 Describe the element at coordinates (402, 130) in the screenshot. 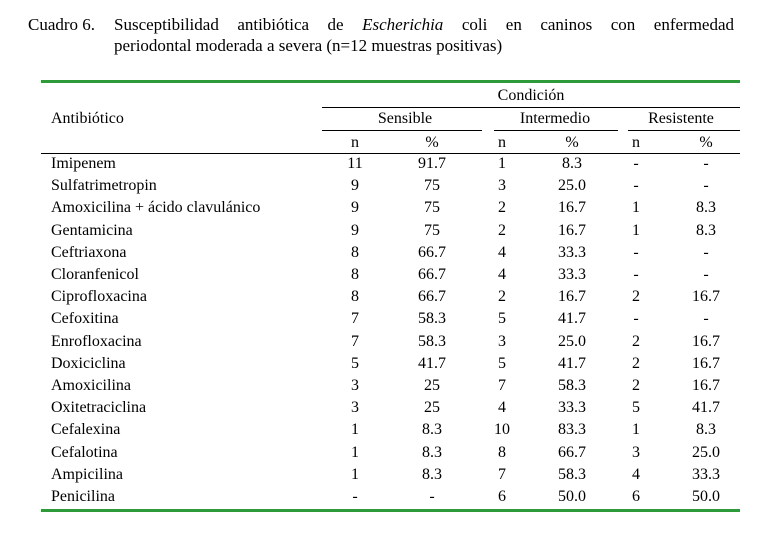

I see `sensible-underline` at that location.